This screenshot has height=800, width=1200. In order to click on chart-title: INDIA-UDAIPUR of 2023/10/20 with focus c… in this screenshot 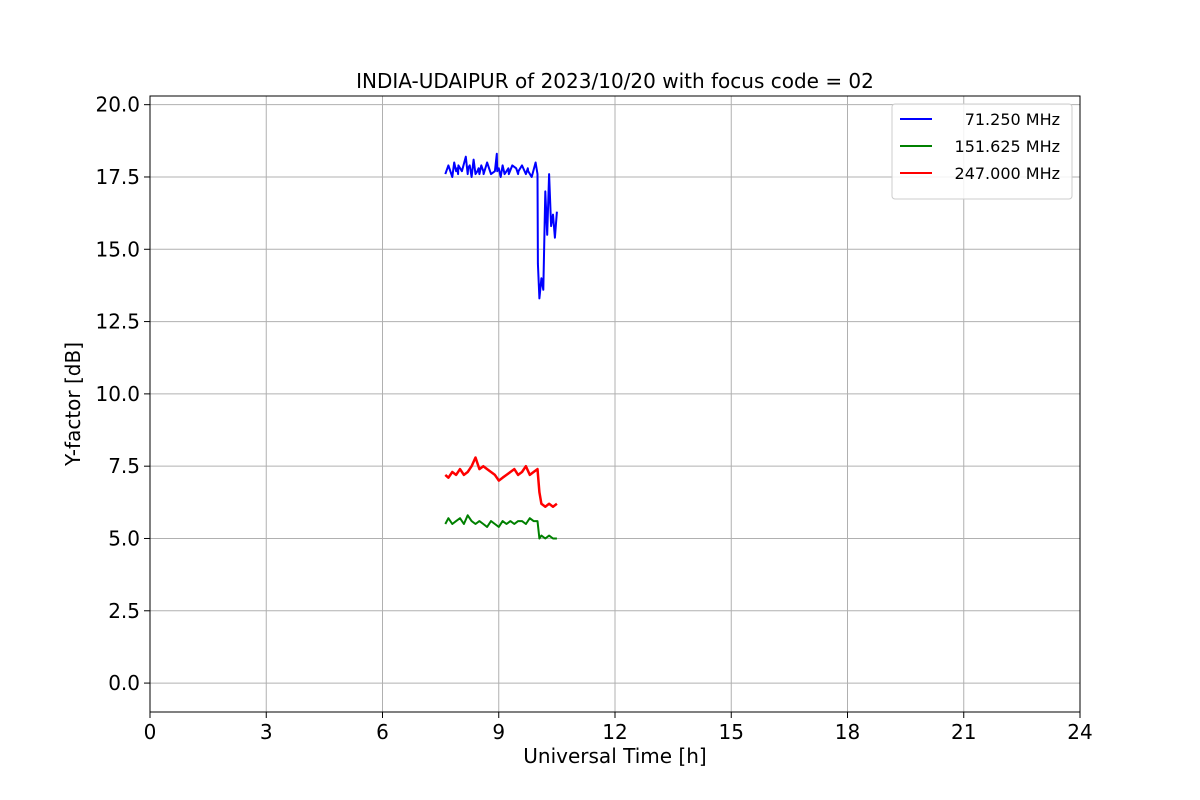, I will do `click(615, 81)`.